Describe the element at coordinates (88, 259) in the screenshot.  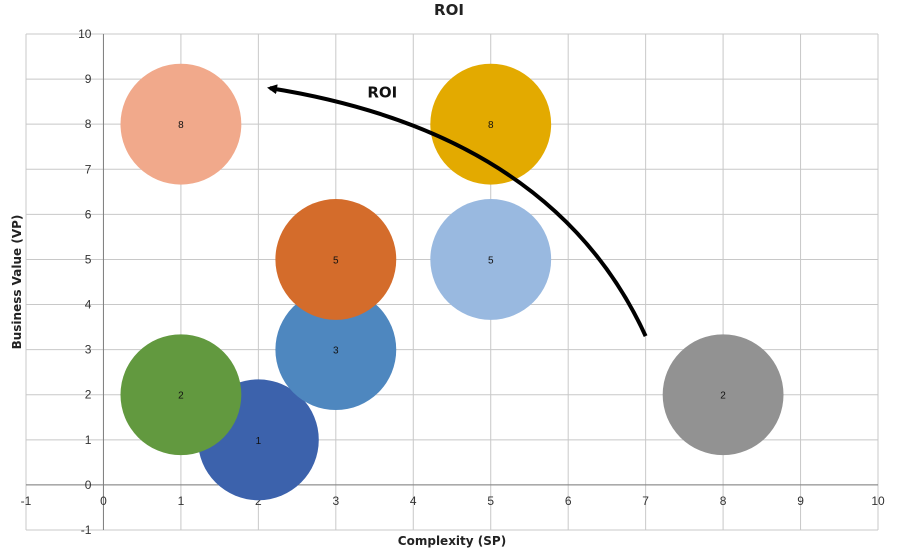
I see `y-tick-label-6: 5` at that location.